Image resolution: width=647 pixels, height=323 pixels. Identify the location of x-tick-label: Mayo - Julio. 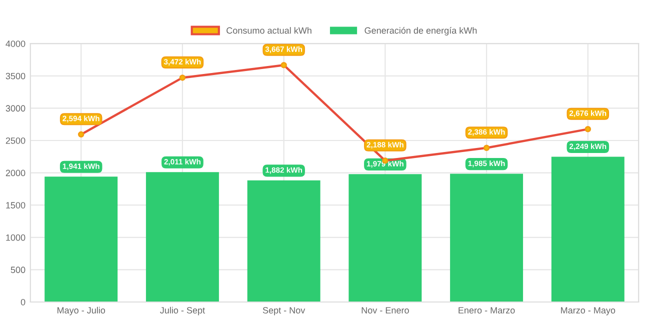
(82, 311).